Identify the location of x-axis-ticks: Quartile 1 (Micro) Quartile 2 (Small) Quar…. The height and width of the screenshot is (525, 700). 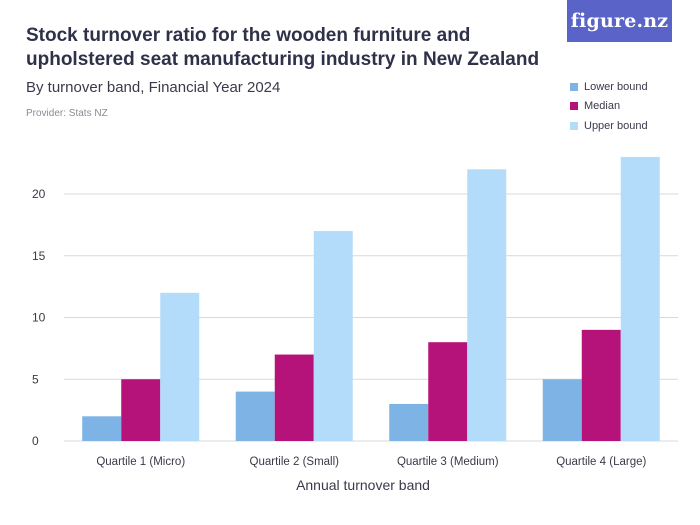
(371, 462).